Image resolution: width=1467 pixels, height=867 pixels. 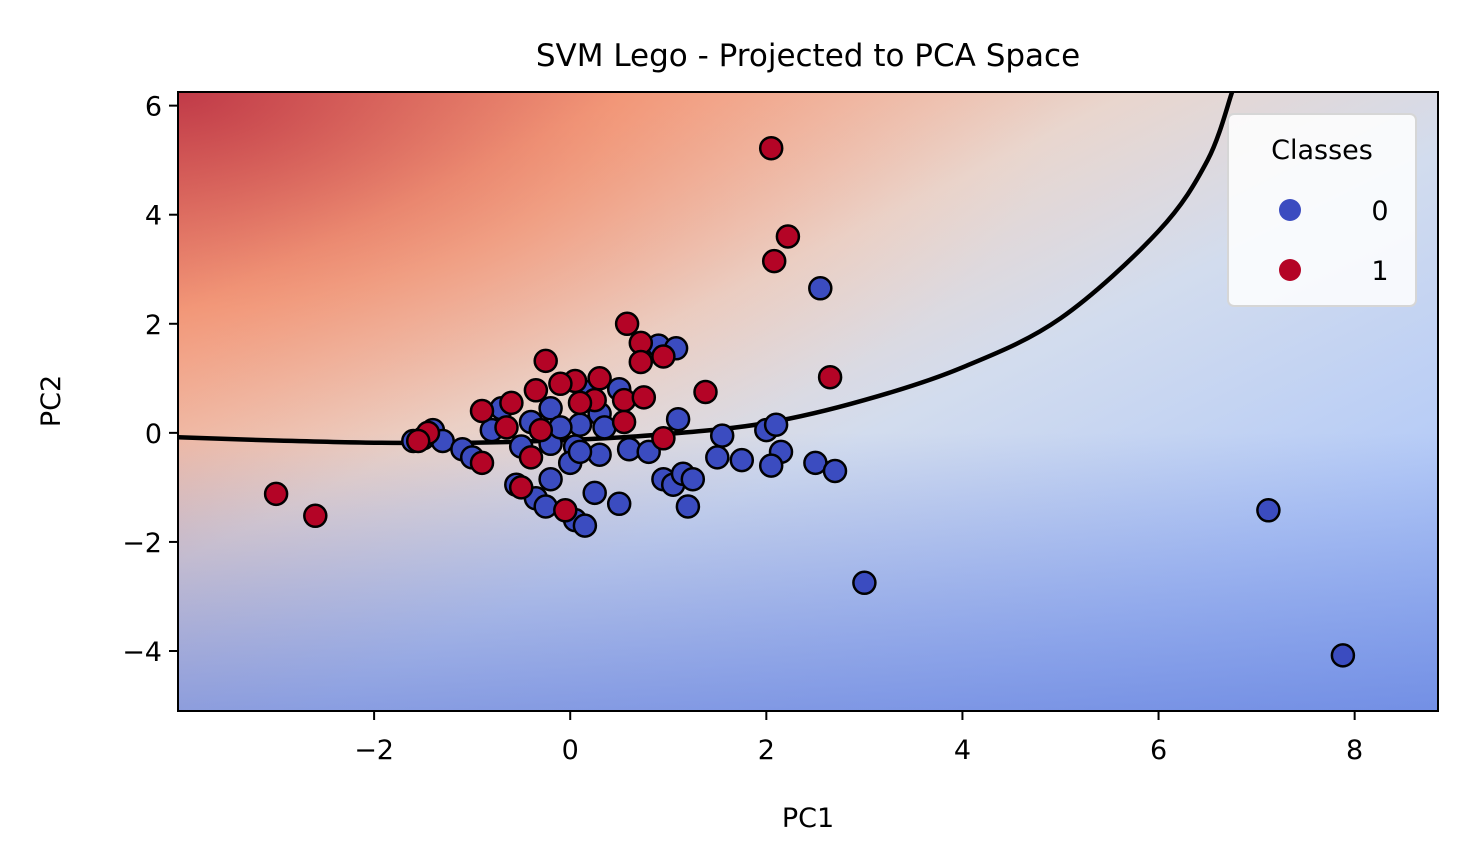 I want to click on y-tick-label: 4, so click(x=153, y=216).